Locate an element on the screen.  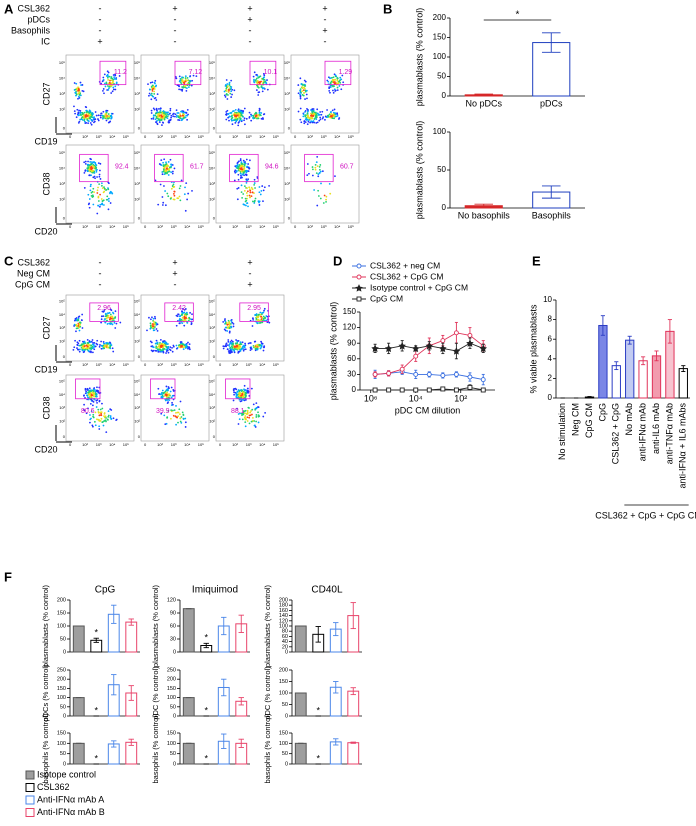
flow-tick-label: 10⁴ is located at coordinates (112, 364).